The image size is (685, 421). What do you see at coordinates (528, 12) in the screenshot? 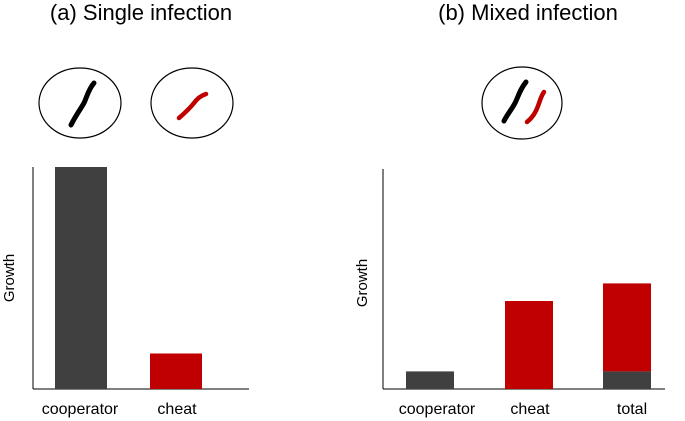
I see `panel-b-title: (b) Mixed infection` at bounding box center [528, 12].